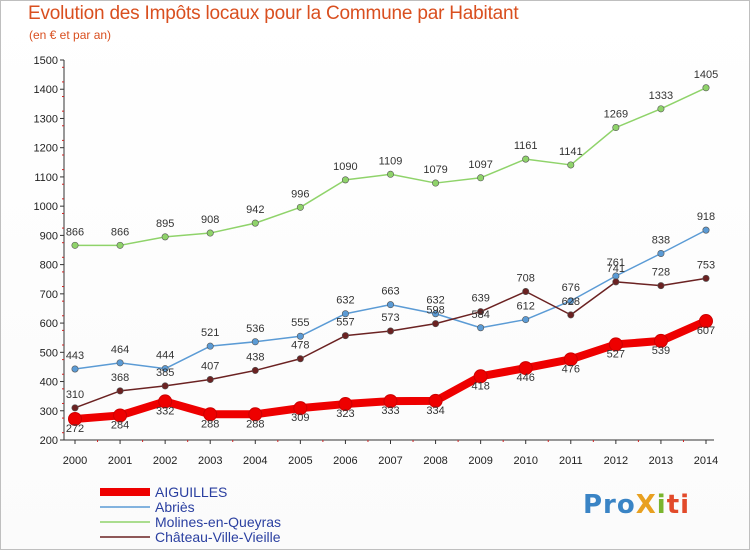  What do you see at coordinates (706, 217) in the screenshot?
I see `data-label: 918` at bounding box center [706, 217].